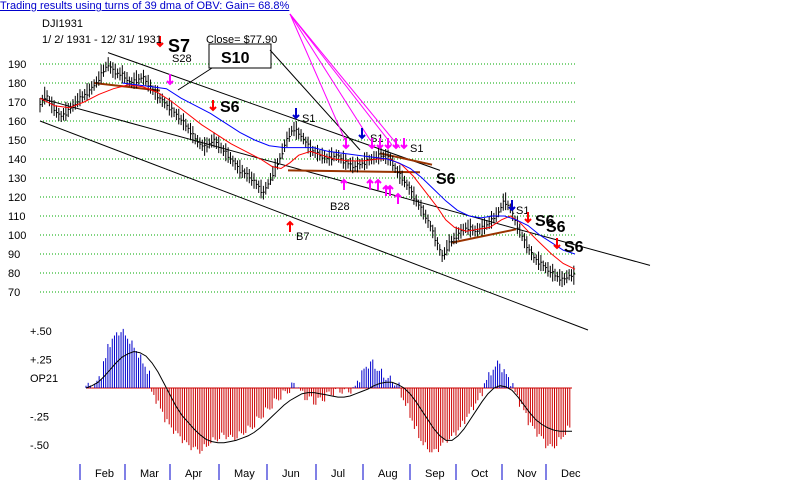 The height and width of the screenshot is (483, 800). What do you see at coordinates (149, 474) in the screenshot?
I see `month-label: Mar` at bounding box center [149, 474].